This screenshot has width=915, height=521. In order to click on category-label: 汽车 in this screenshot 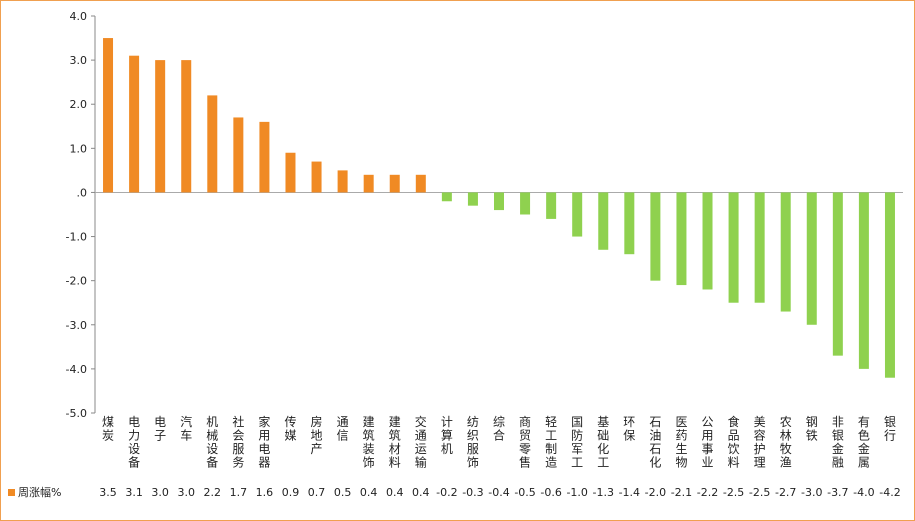, I will do `click(186, 428)`.